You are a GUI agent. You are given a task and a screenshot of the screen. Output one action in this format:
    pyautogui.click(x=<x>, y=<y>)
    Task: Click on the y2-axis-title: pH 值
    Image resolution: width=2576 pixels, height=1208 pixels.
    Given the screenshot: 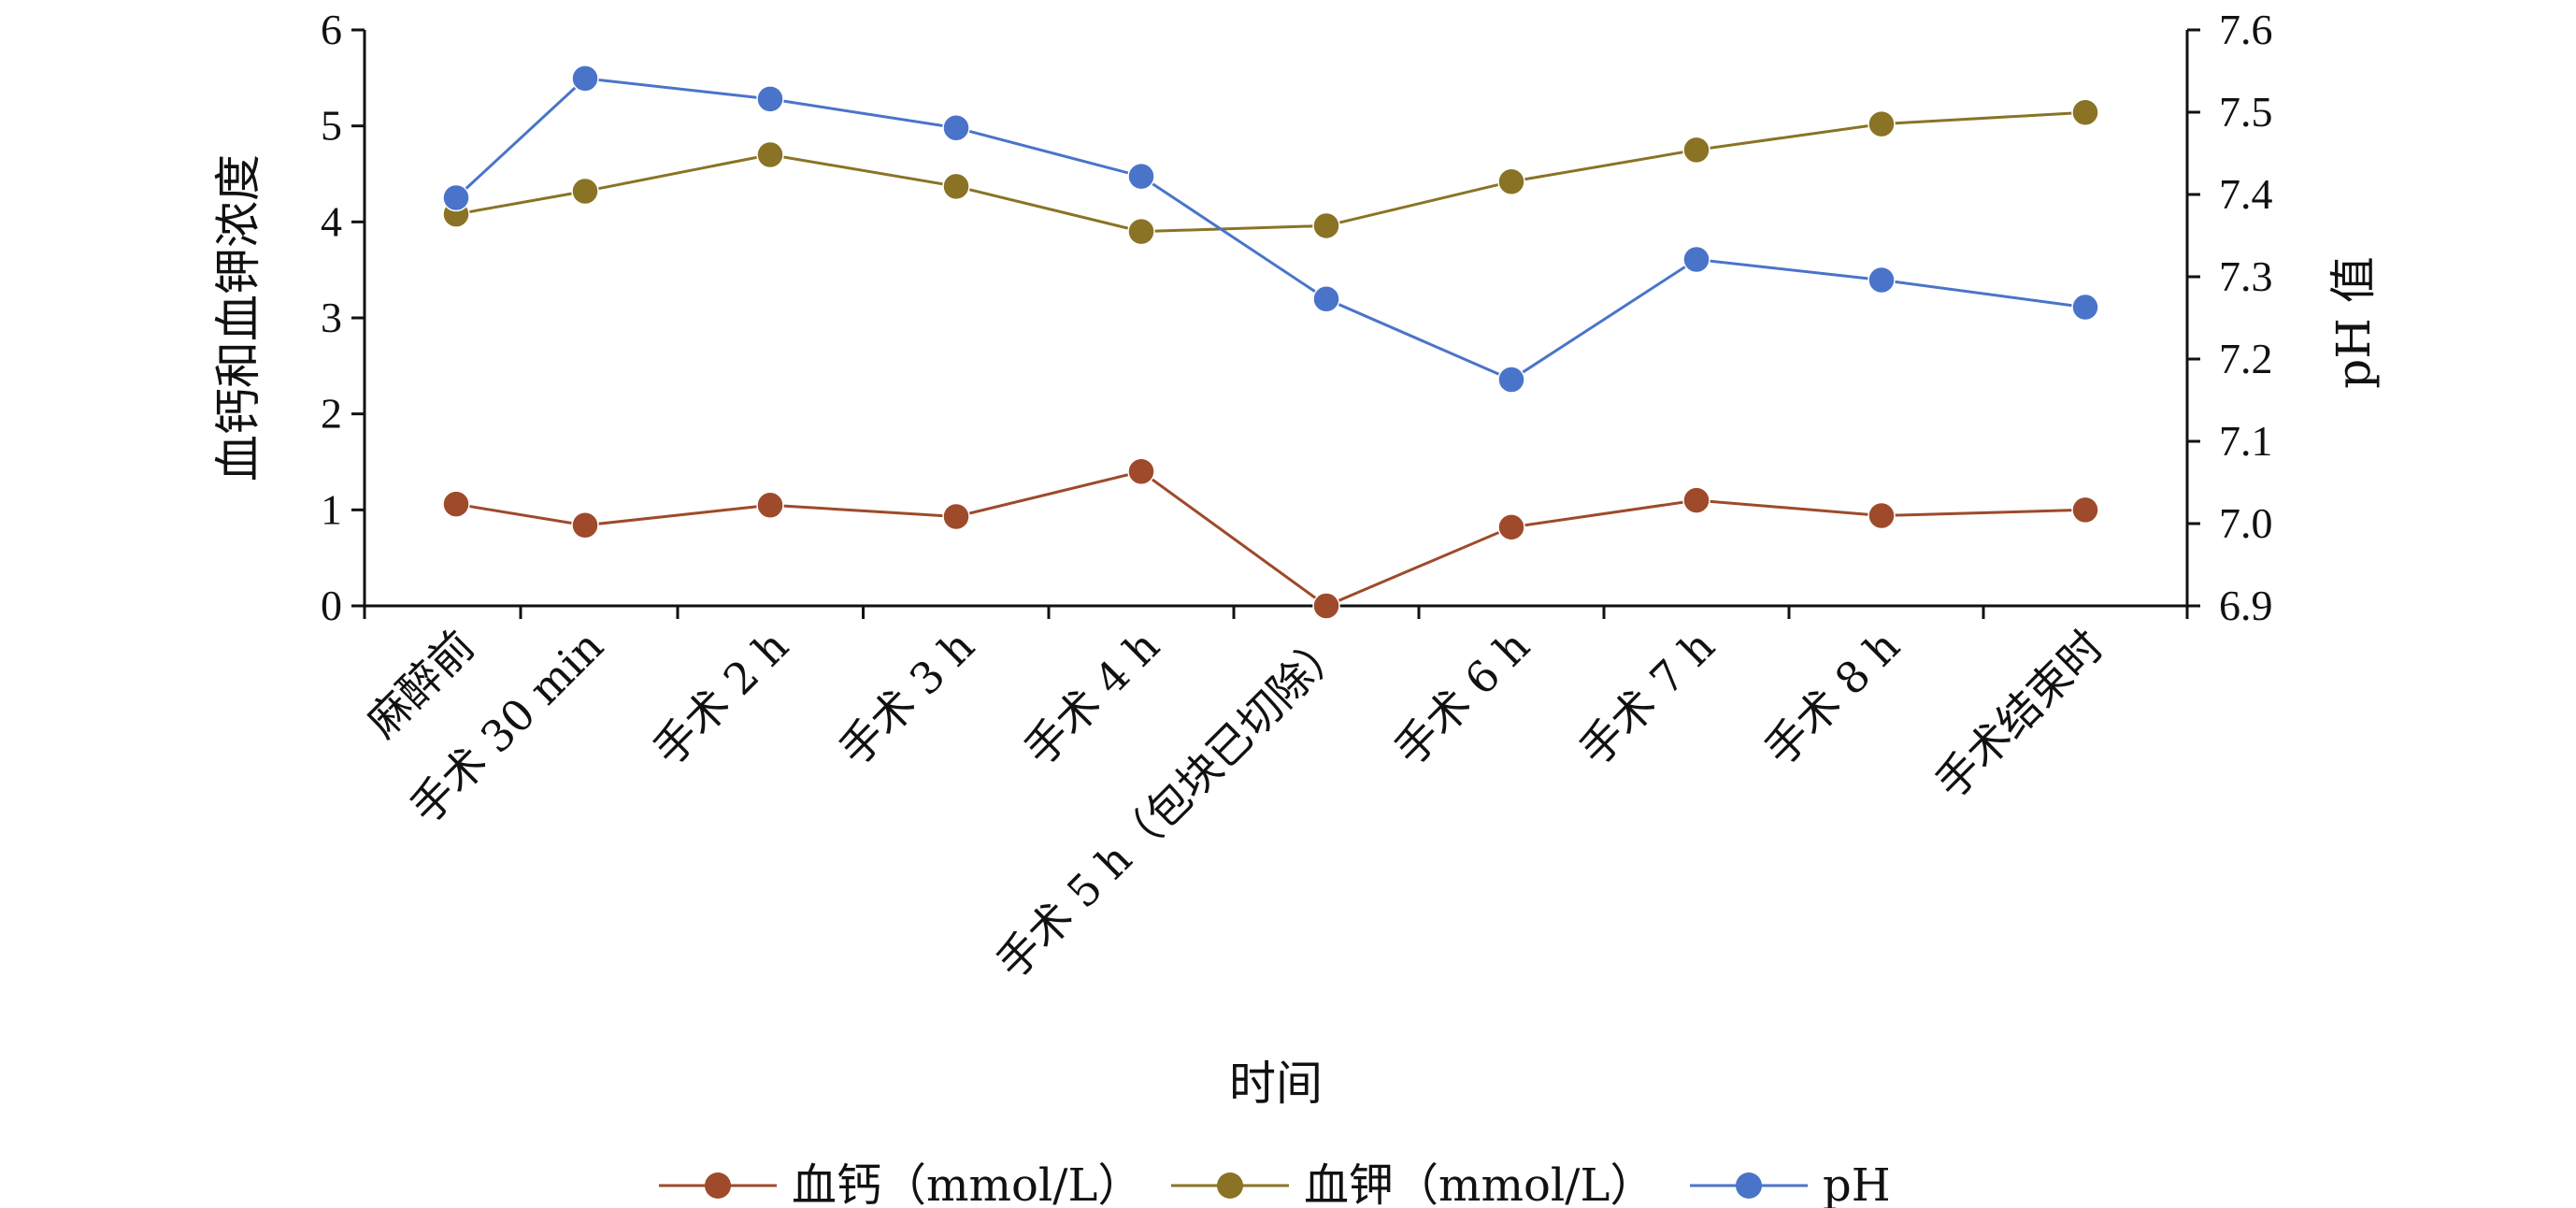 What is the action you would take?
    pyautogui.click(x=2353, y=322)
    